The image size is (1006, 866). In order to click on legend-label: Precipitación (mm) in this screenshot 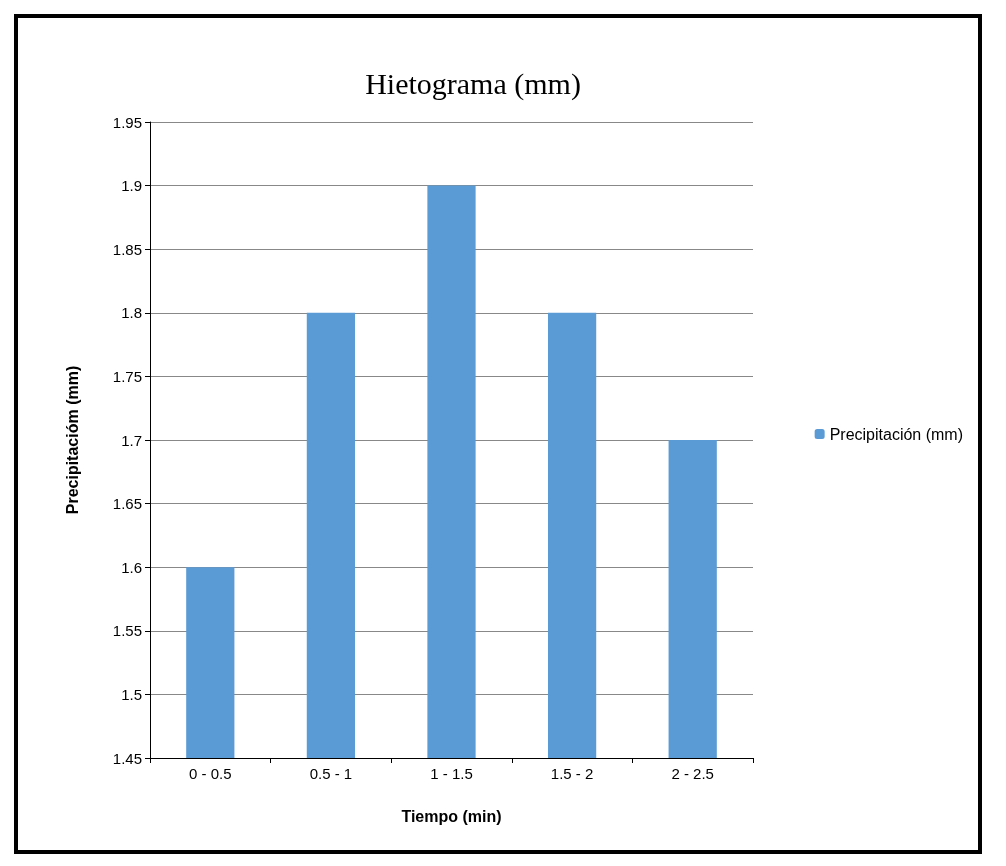, I will do `click(896, 434)`.